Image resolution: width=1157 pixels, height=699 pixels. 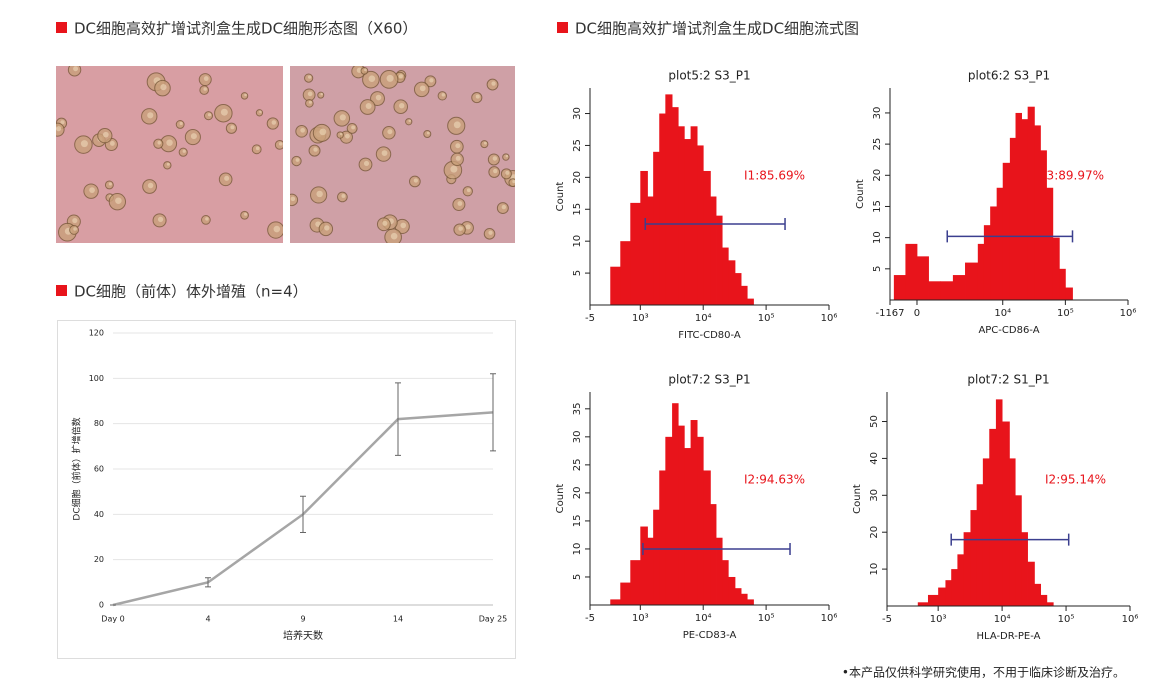 What do you see at coordinates (1008, 330) in the screenshot?
I see `x-axis-label: APC-CD86-A` at bounding box center [1008, 330].